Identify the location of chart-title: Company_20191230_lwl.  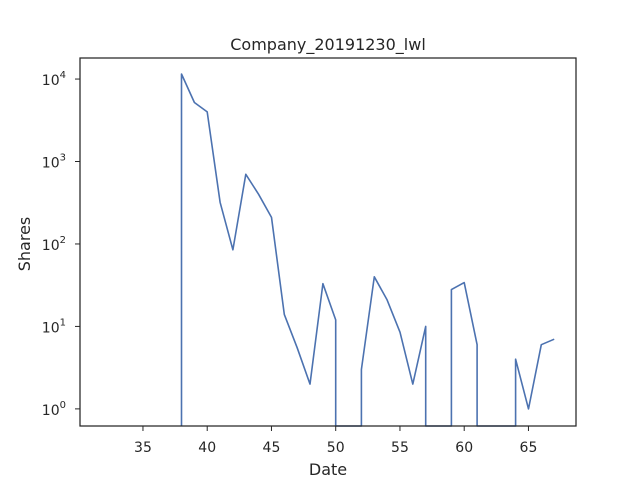
(328, 45).